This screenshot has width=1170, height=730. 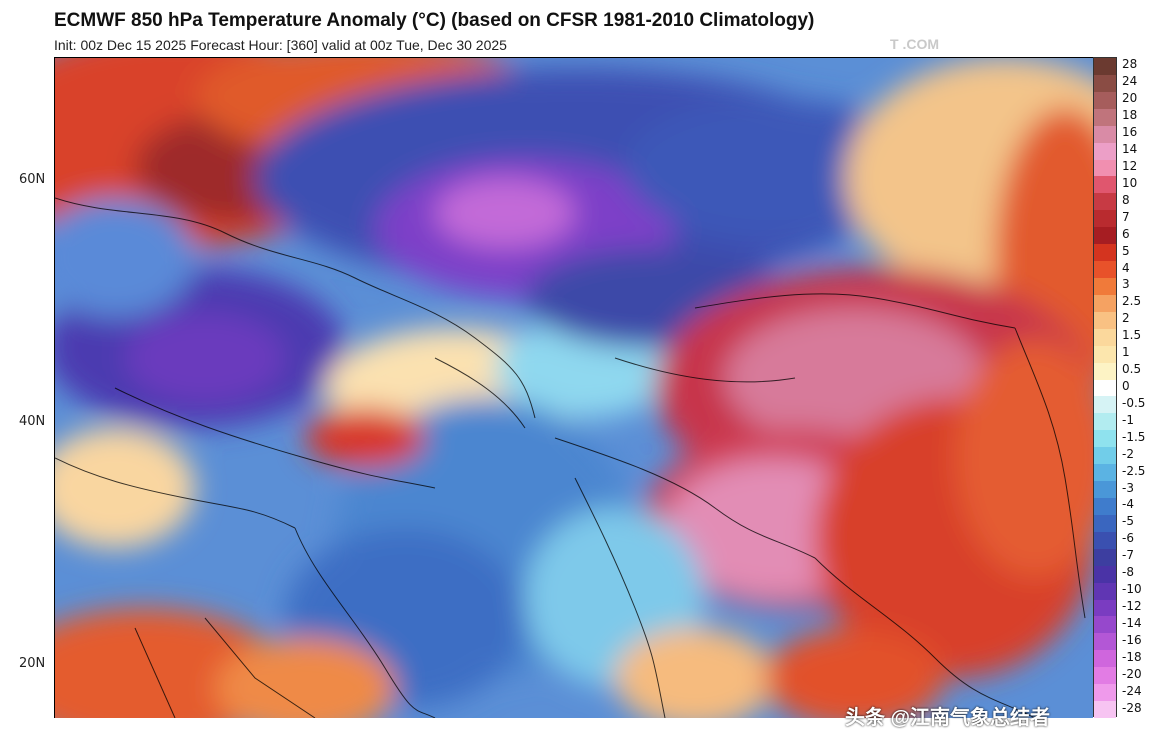 I want to click on colorbar-label: -3, so click(x=1128, y=487).